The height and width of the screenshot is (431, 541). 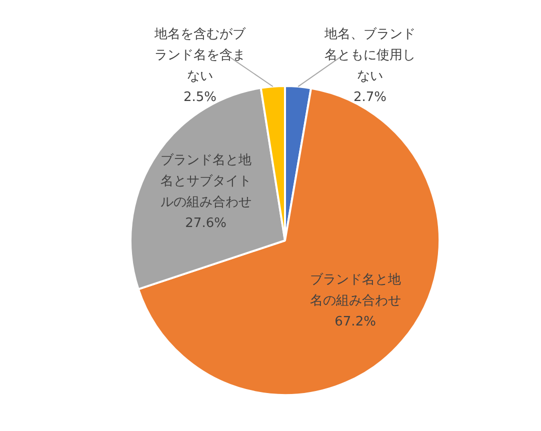 I want to click on data-label: 27.6%, so click(x=205, y=224).